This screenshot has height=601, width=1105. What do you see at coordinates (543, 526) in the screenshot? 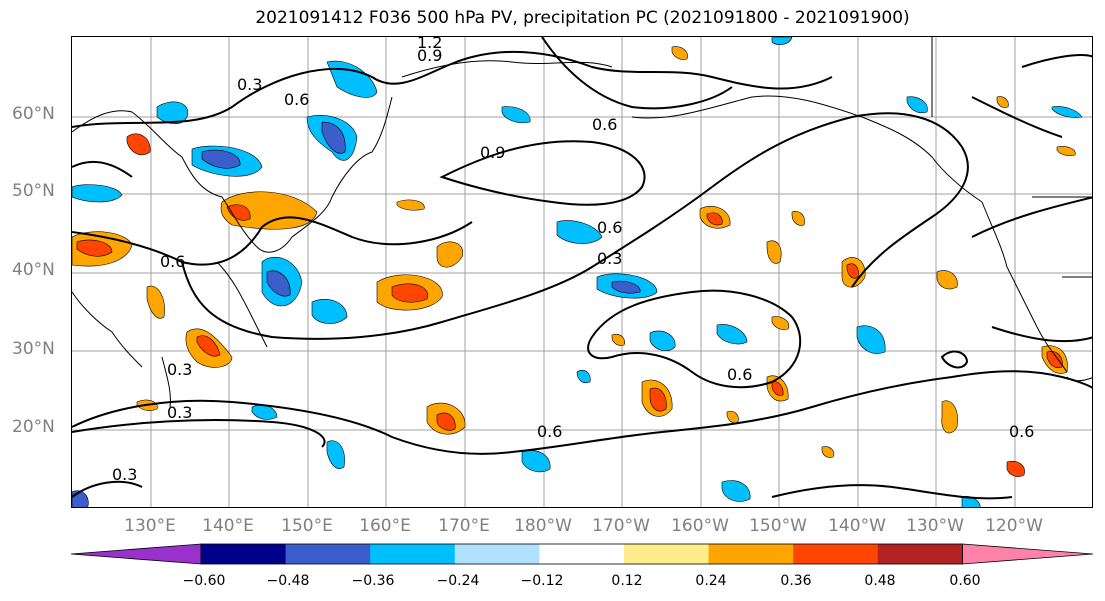
I see `lon-label: 180°W` at bounding box center [543, 526].